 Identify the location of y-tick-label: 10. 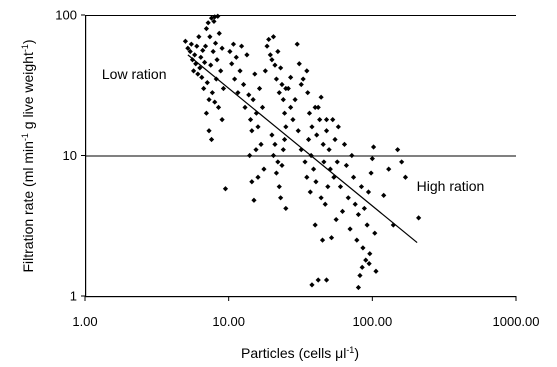
(70, 155).